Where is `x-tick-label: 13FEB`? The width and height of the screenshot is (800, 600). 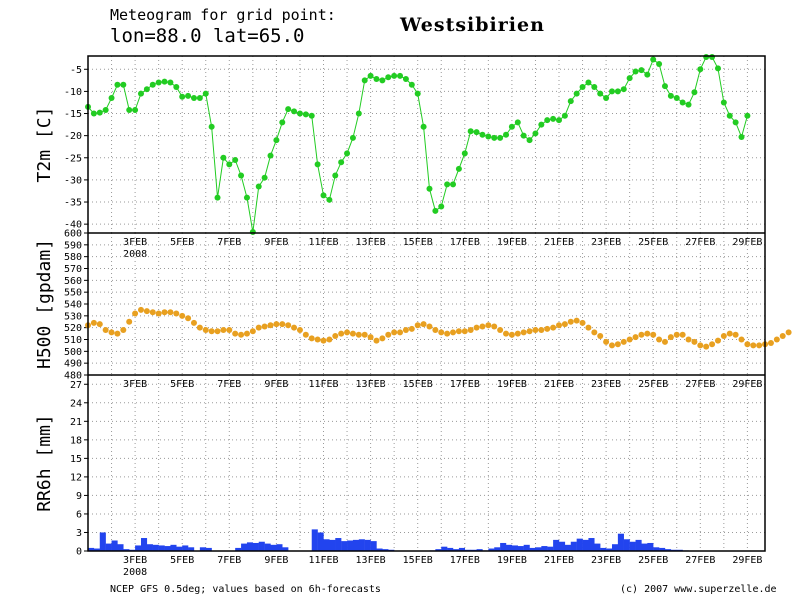 x-tick-label: 13FEB is located at coordinates (371, 384).